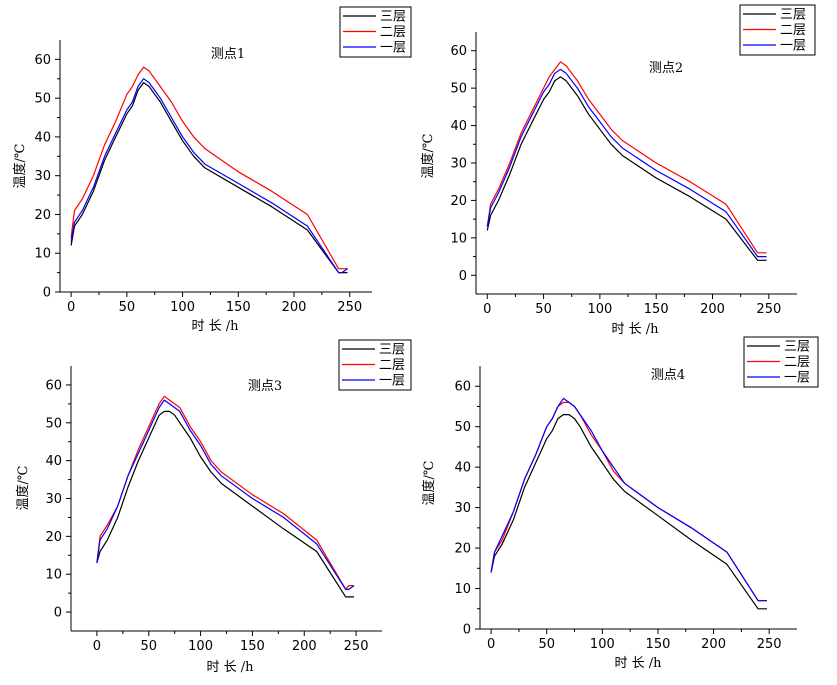  Describe the element at coordinates (265, 386) in the screenshot. I see `chart-title: 测点3` at that location.